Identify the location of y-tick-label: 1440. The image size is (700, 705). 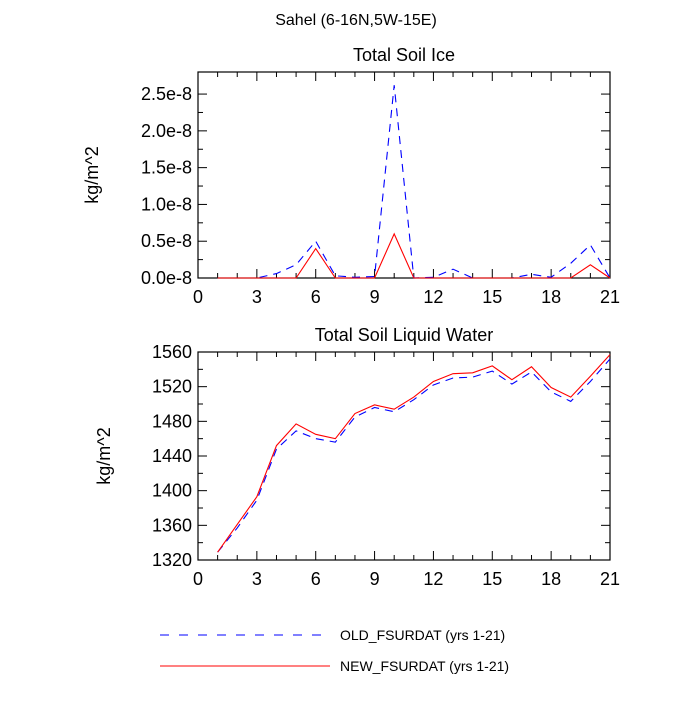
(172, 456).